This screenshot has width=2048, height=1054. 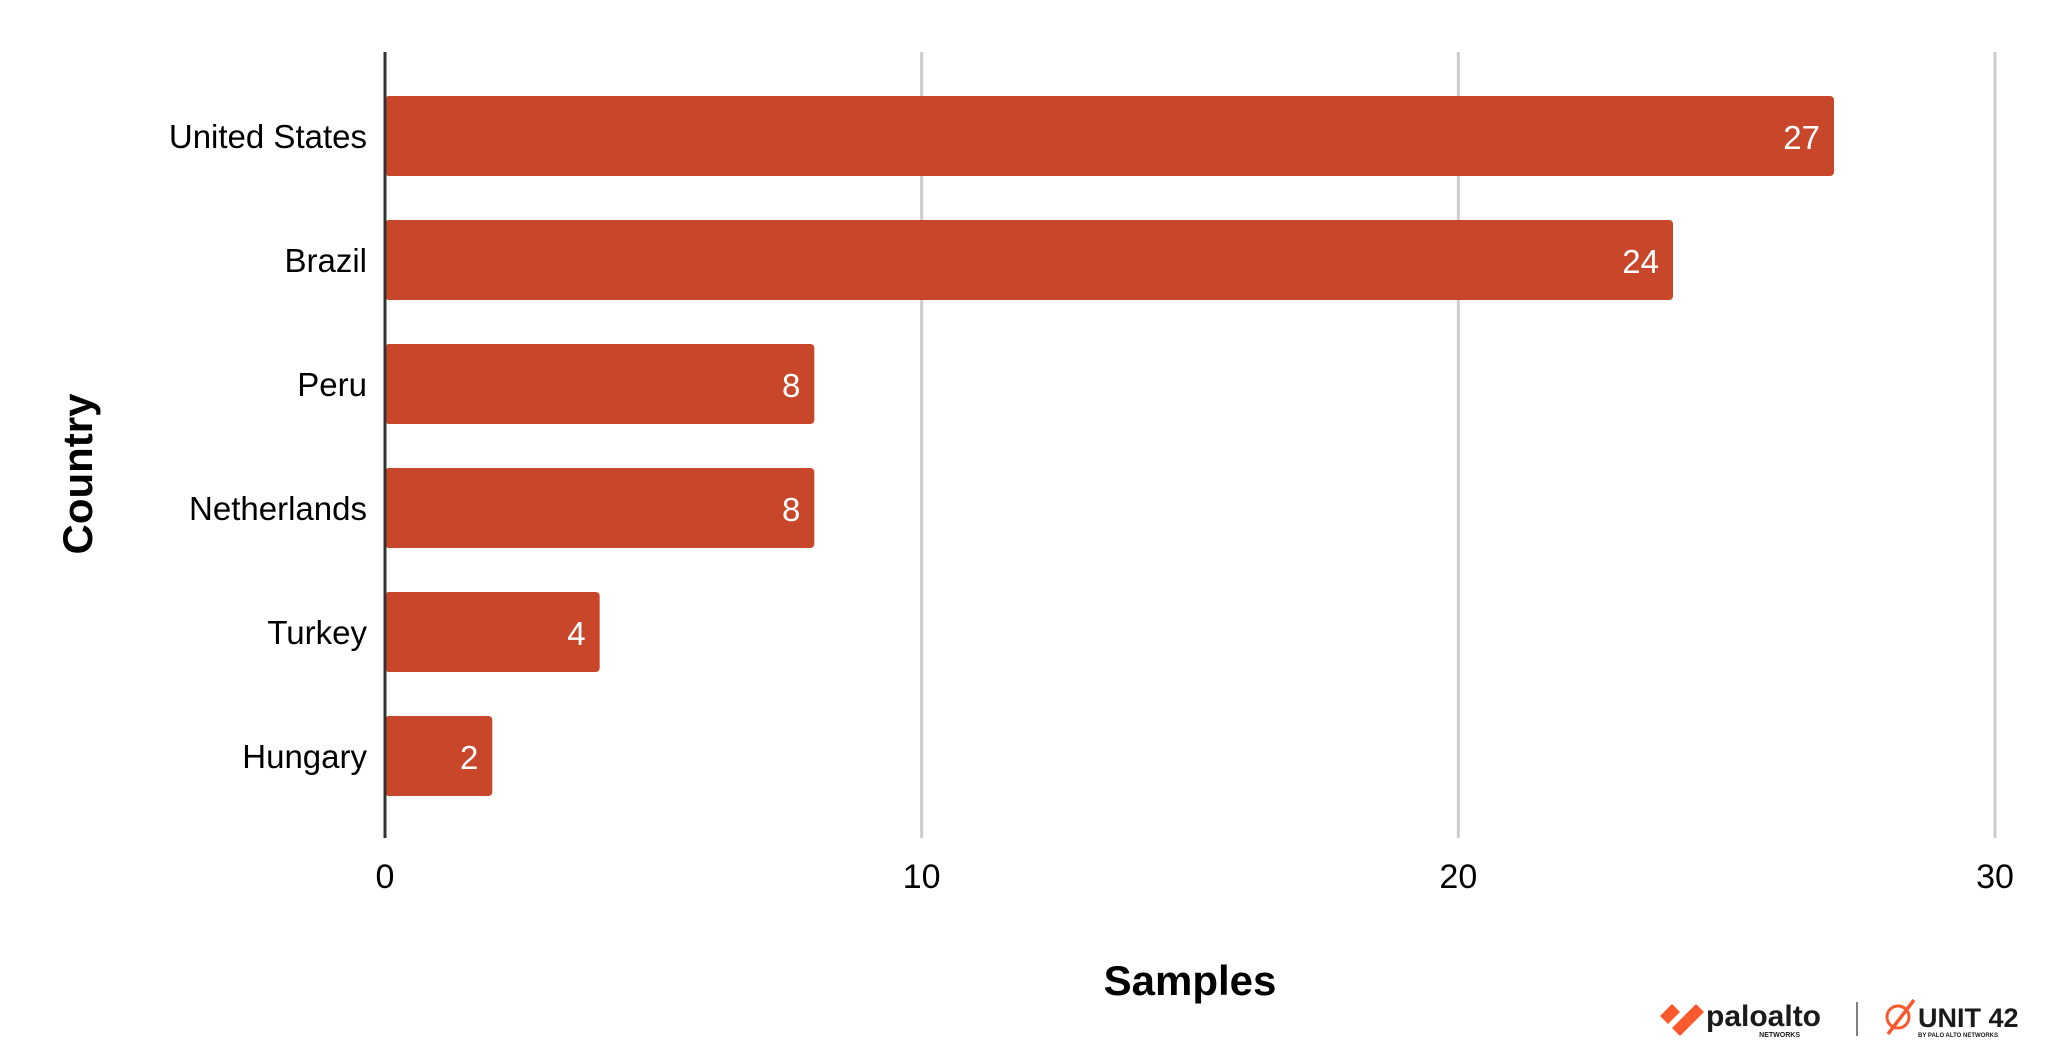 What do you see at coordinates (1458, 877) in the screenshot?
I see `x-tick-label: 20` at bounding box center [1458, 877].